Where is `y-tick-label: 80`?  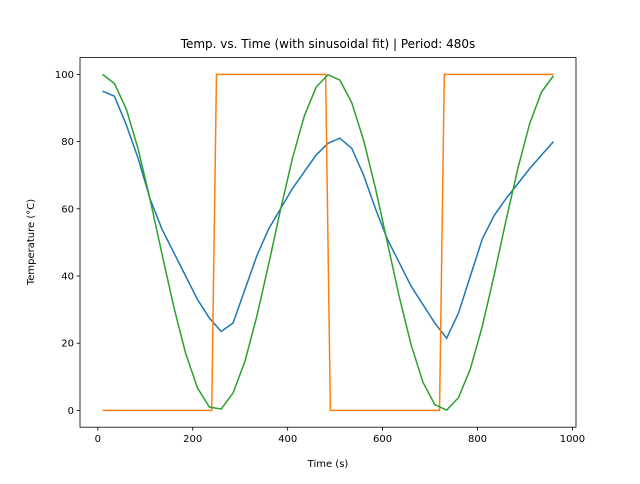 y-tick-label: 80 is located at coordinates (67, 142).